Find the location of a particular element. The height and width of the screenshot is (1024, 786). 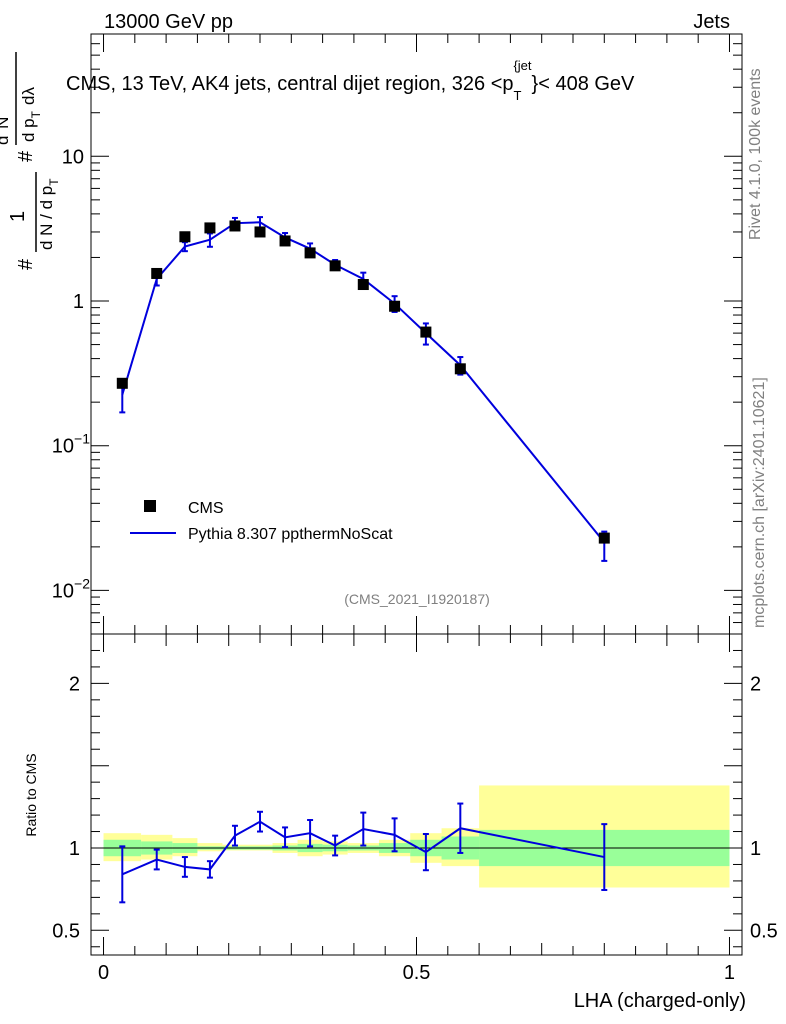

analysis-watermark: (CMS_2021_I1920187) is located at coordinates (417, 599).